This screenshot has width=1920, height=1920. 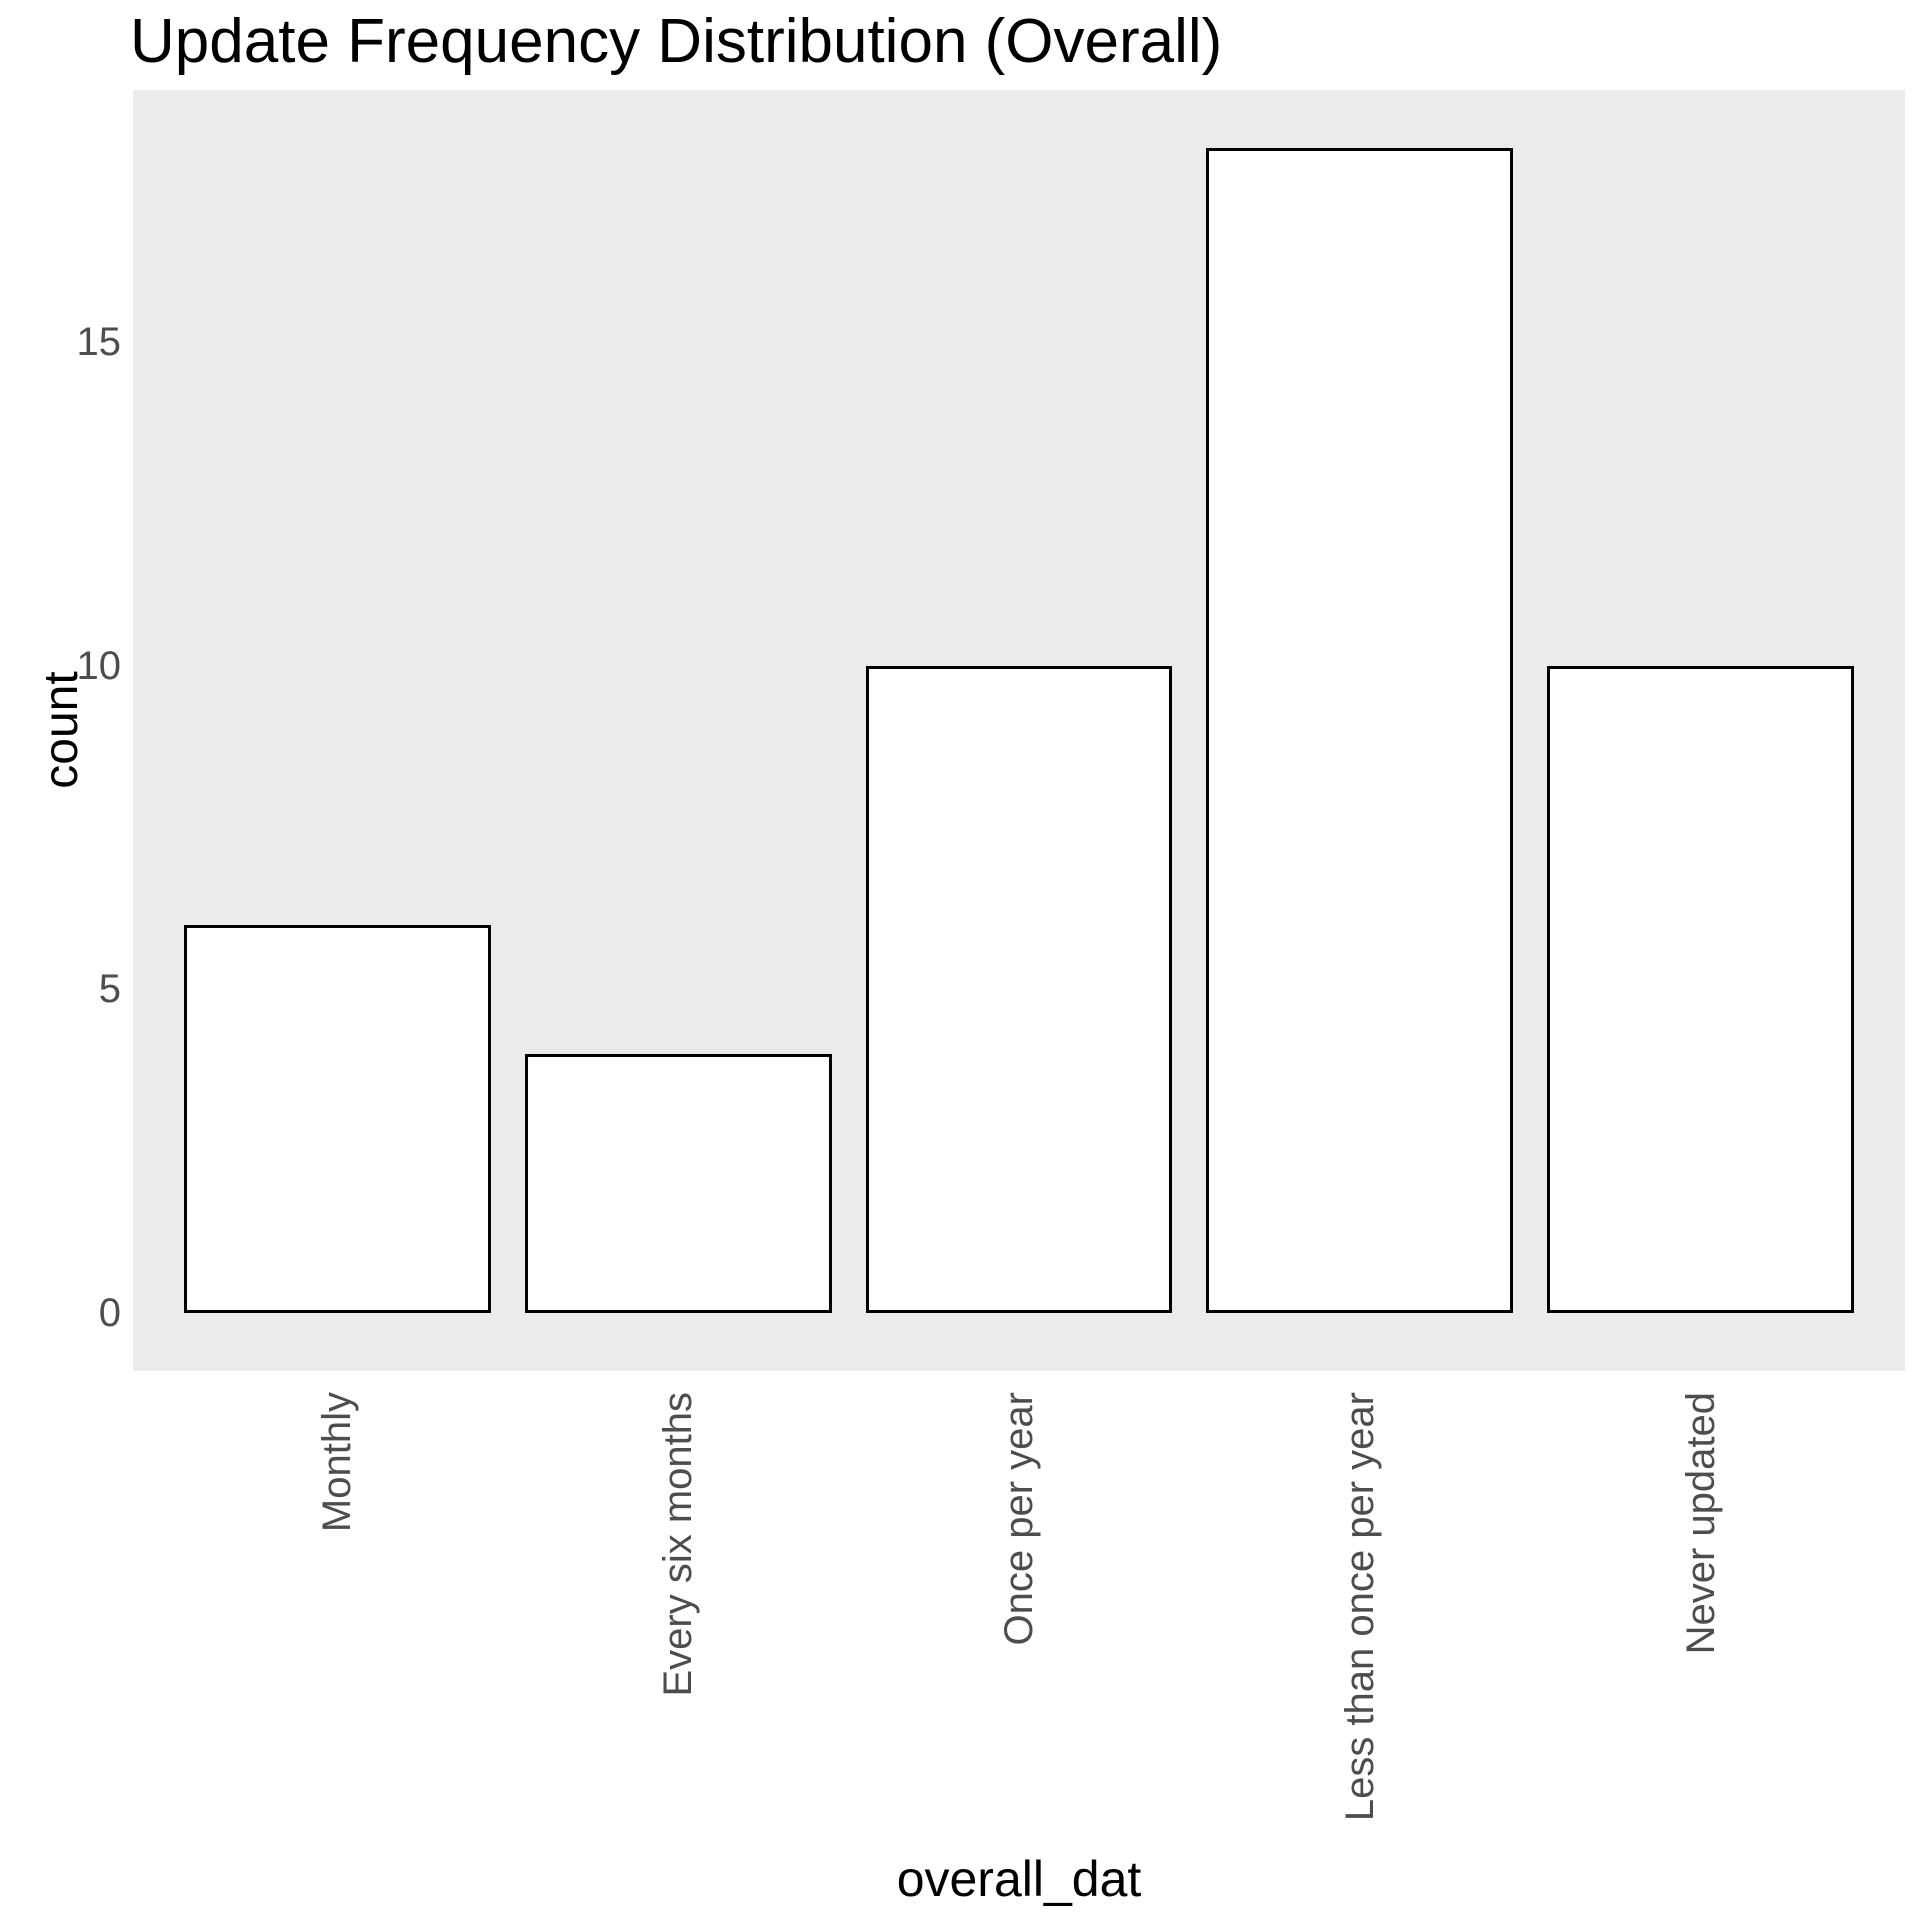 I want to click on x-tick-label-text: Once per year, so click(x=1019, y=1519).